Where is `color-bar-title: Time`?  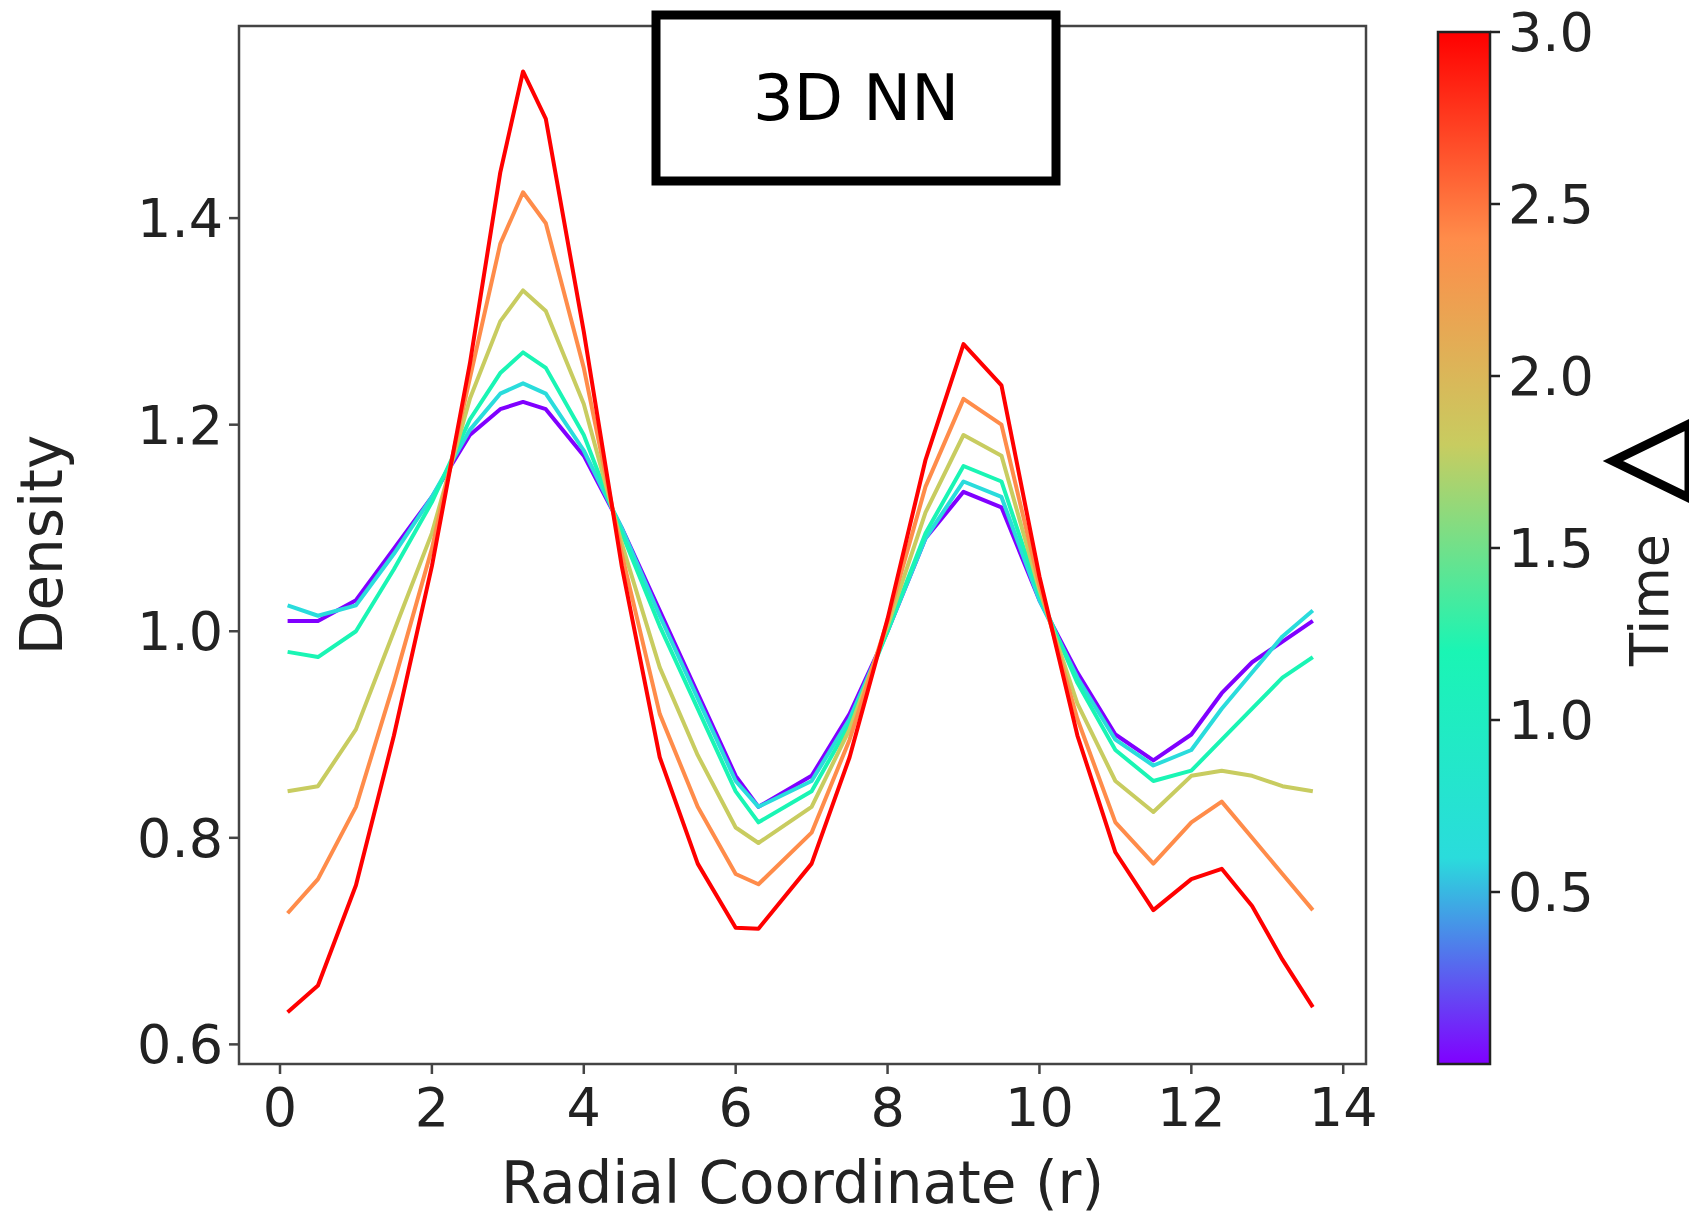 color-bar-title: Time is located at coordinates (1649, 600).